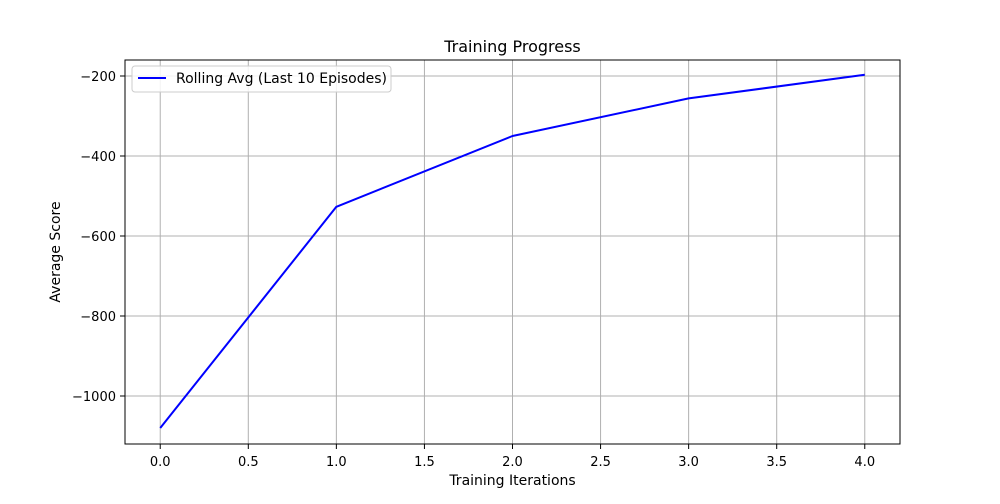  I want to click on legend: Rolling Avg (Last 10 Episodes), so click(261, 79).